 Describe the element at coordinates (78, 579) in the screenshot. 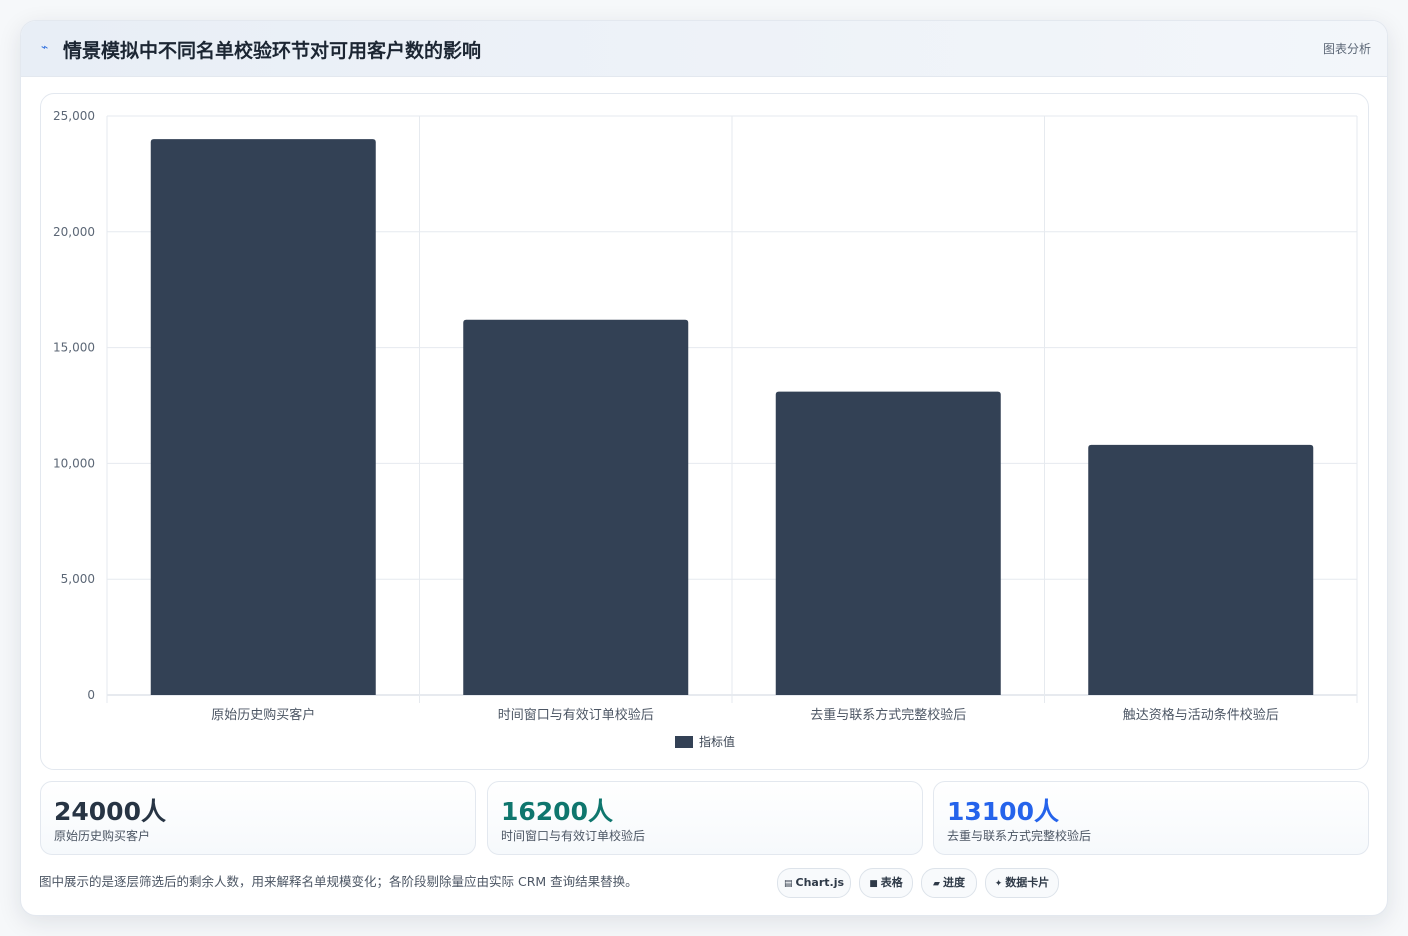

I see `y-tick-label: 5,000` at that location.